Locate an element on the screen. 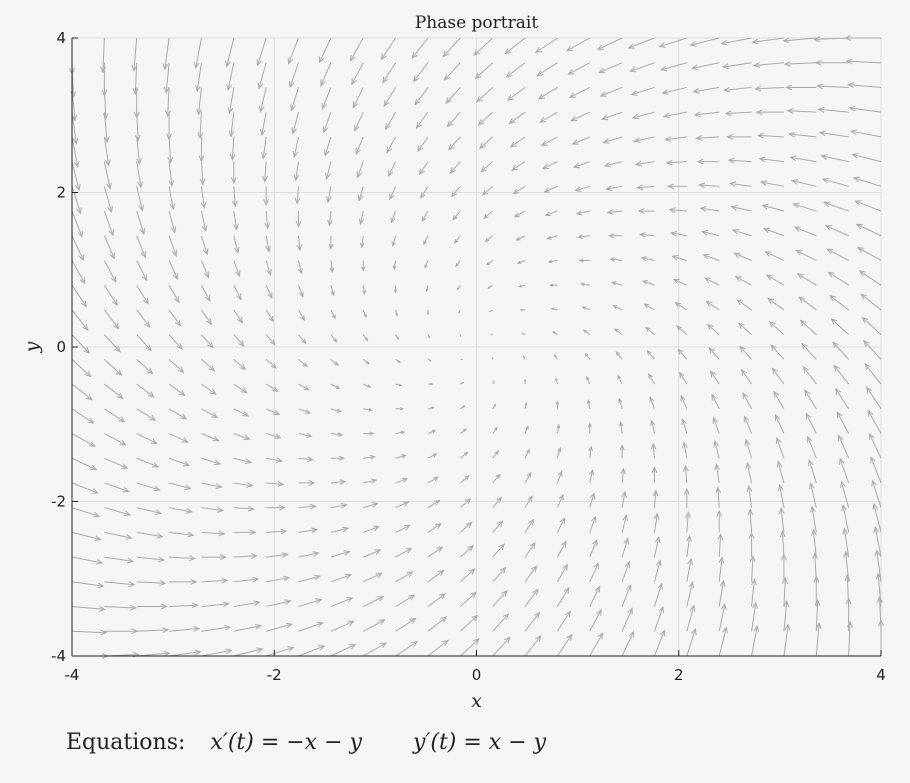 The image size is (910, 783). x-tick-label-2: 0 is located at coordinates (477, 675).